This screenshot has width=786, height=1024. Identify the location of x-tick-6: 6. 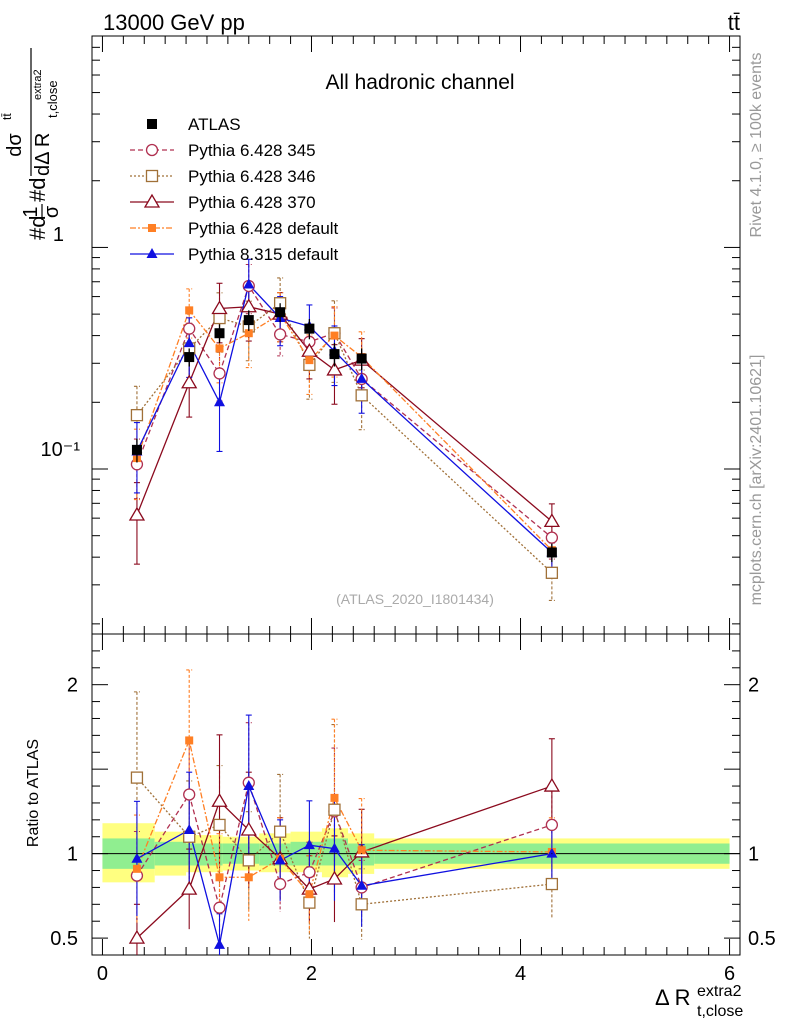
(729, 974).